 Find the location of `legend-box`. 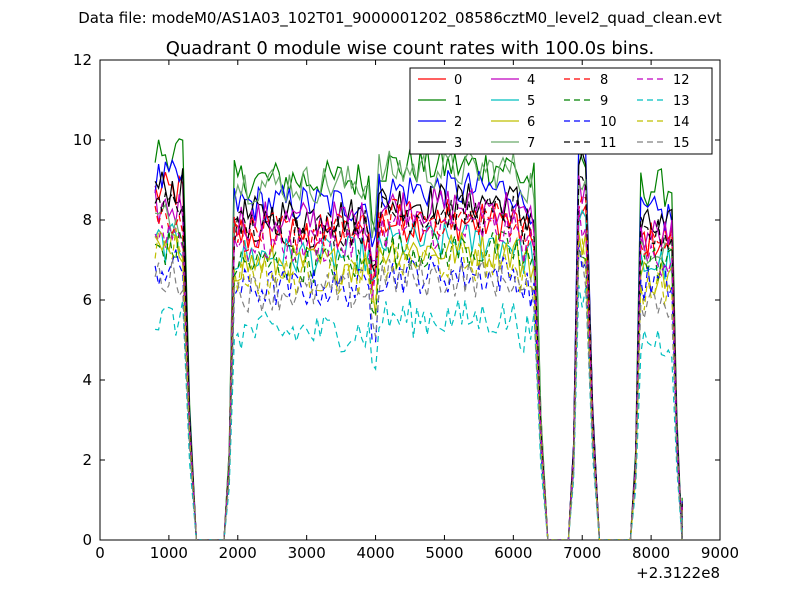

legend-box is located at coordinates (561, 111).